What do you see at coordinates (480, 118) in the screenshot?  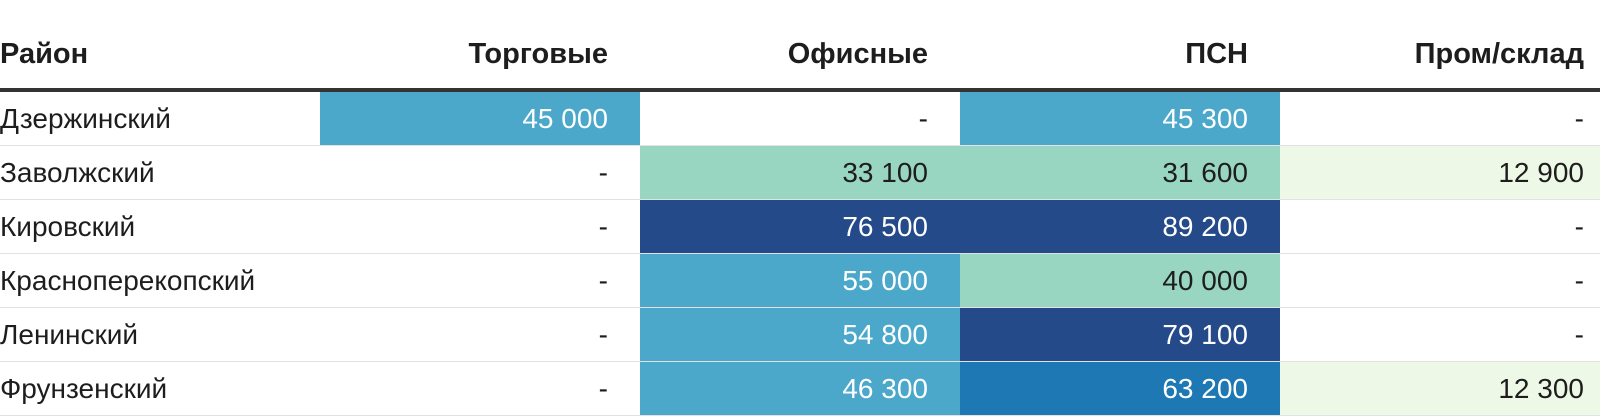 I see `retail-value-cell: 45 000` at bounding box center [480, 118].